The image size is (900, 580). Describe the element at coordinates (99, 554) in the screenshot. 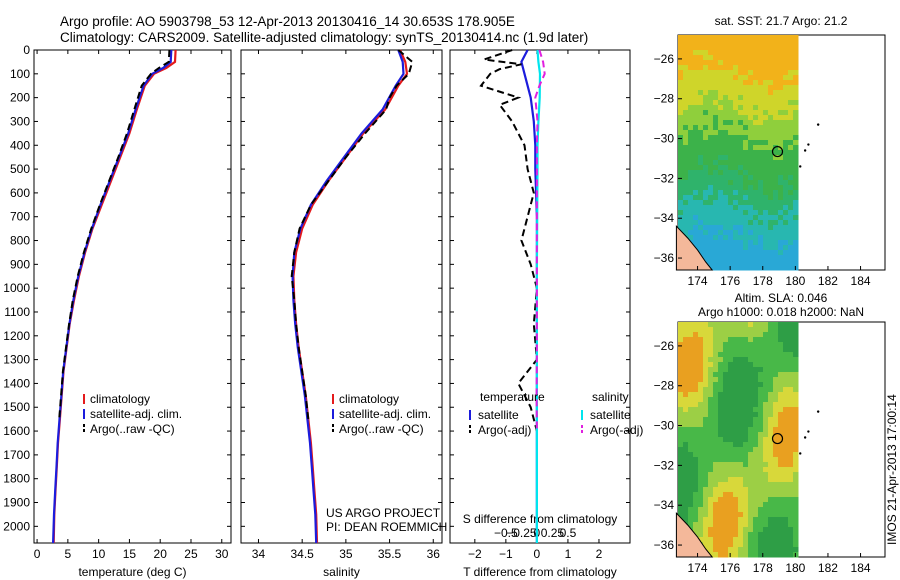

I see `x-tick-label: 10` at that location.